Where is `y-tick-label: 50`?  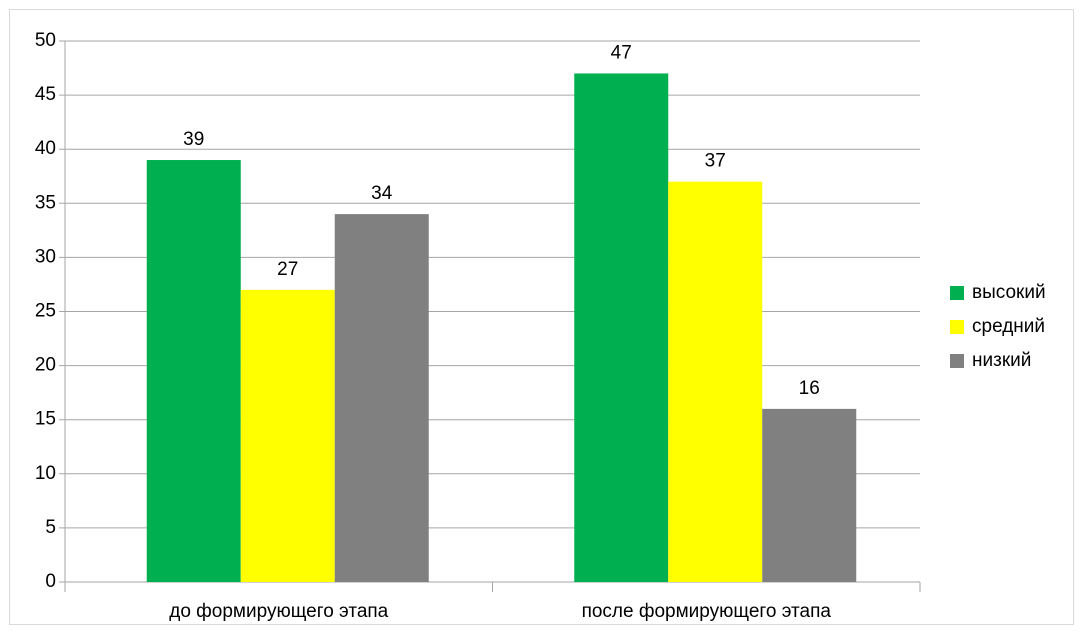 y-tick-label: 50 is located at coordinates (45, 40).